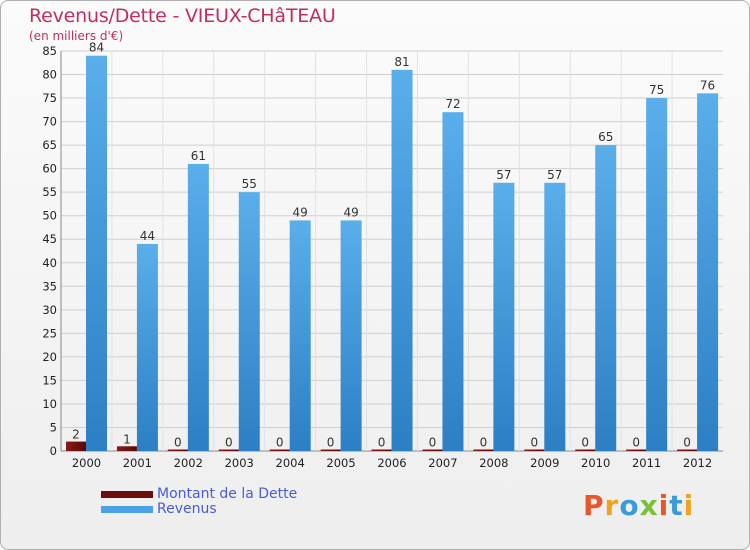  I want to click on y-tick-label: 40, so click(49, 263).